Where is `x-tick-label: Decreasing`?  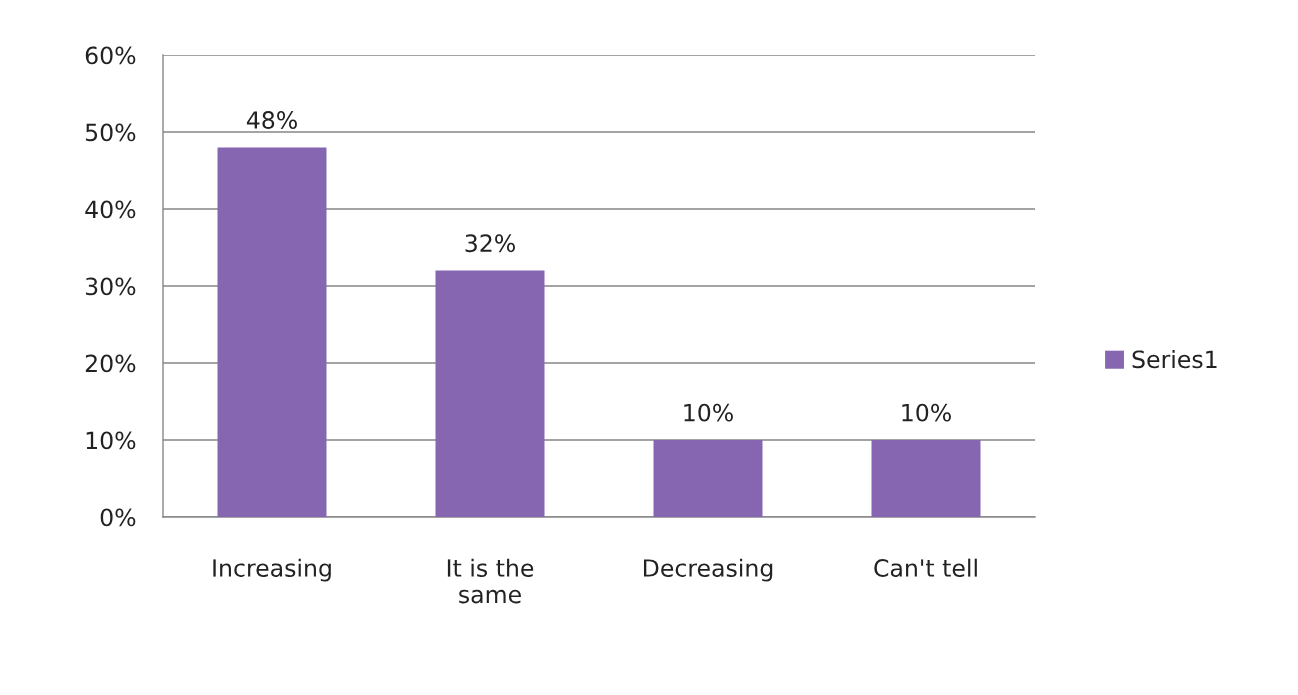
x-tick-label: Decreasing is located at coordinates (708, 570).